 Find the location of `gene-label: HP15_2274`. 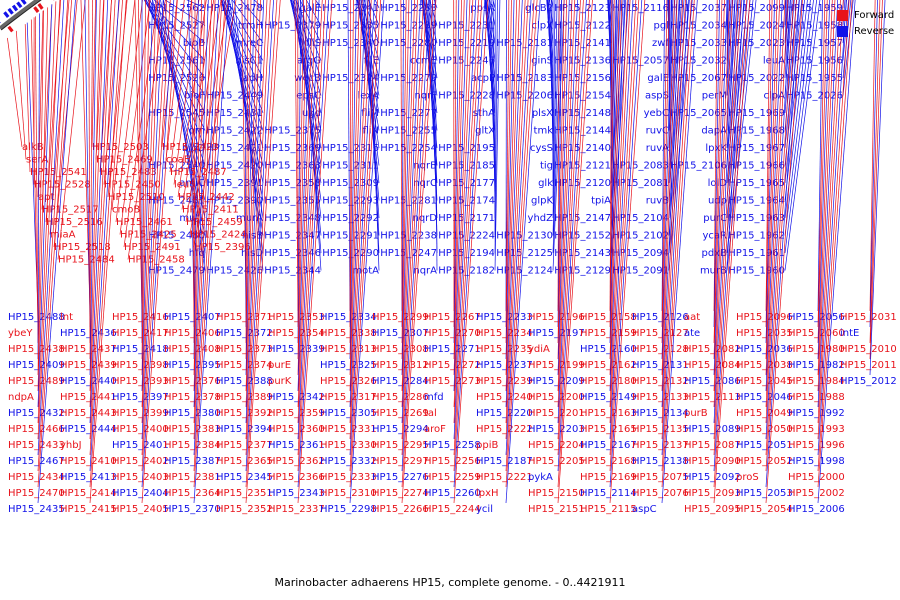

gene-label: HP15_2274 is located at coordinates (400, 493).